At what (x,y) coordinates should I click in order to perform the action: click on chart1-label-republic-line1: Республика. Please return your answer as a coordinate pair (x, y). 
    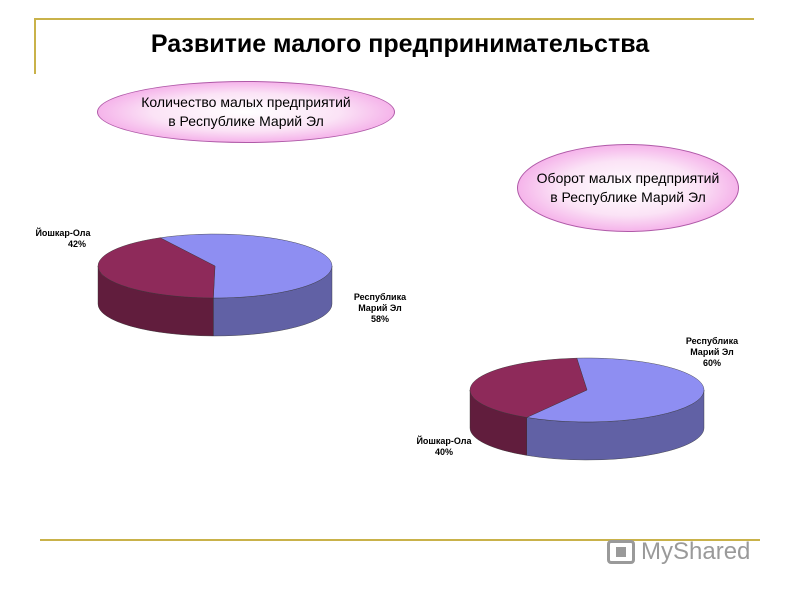
    Looking at the image, I should click on (380, 297).